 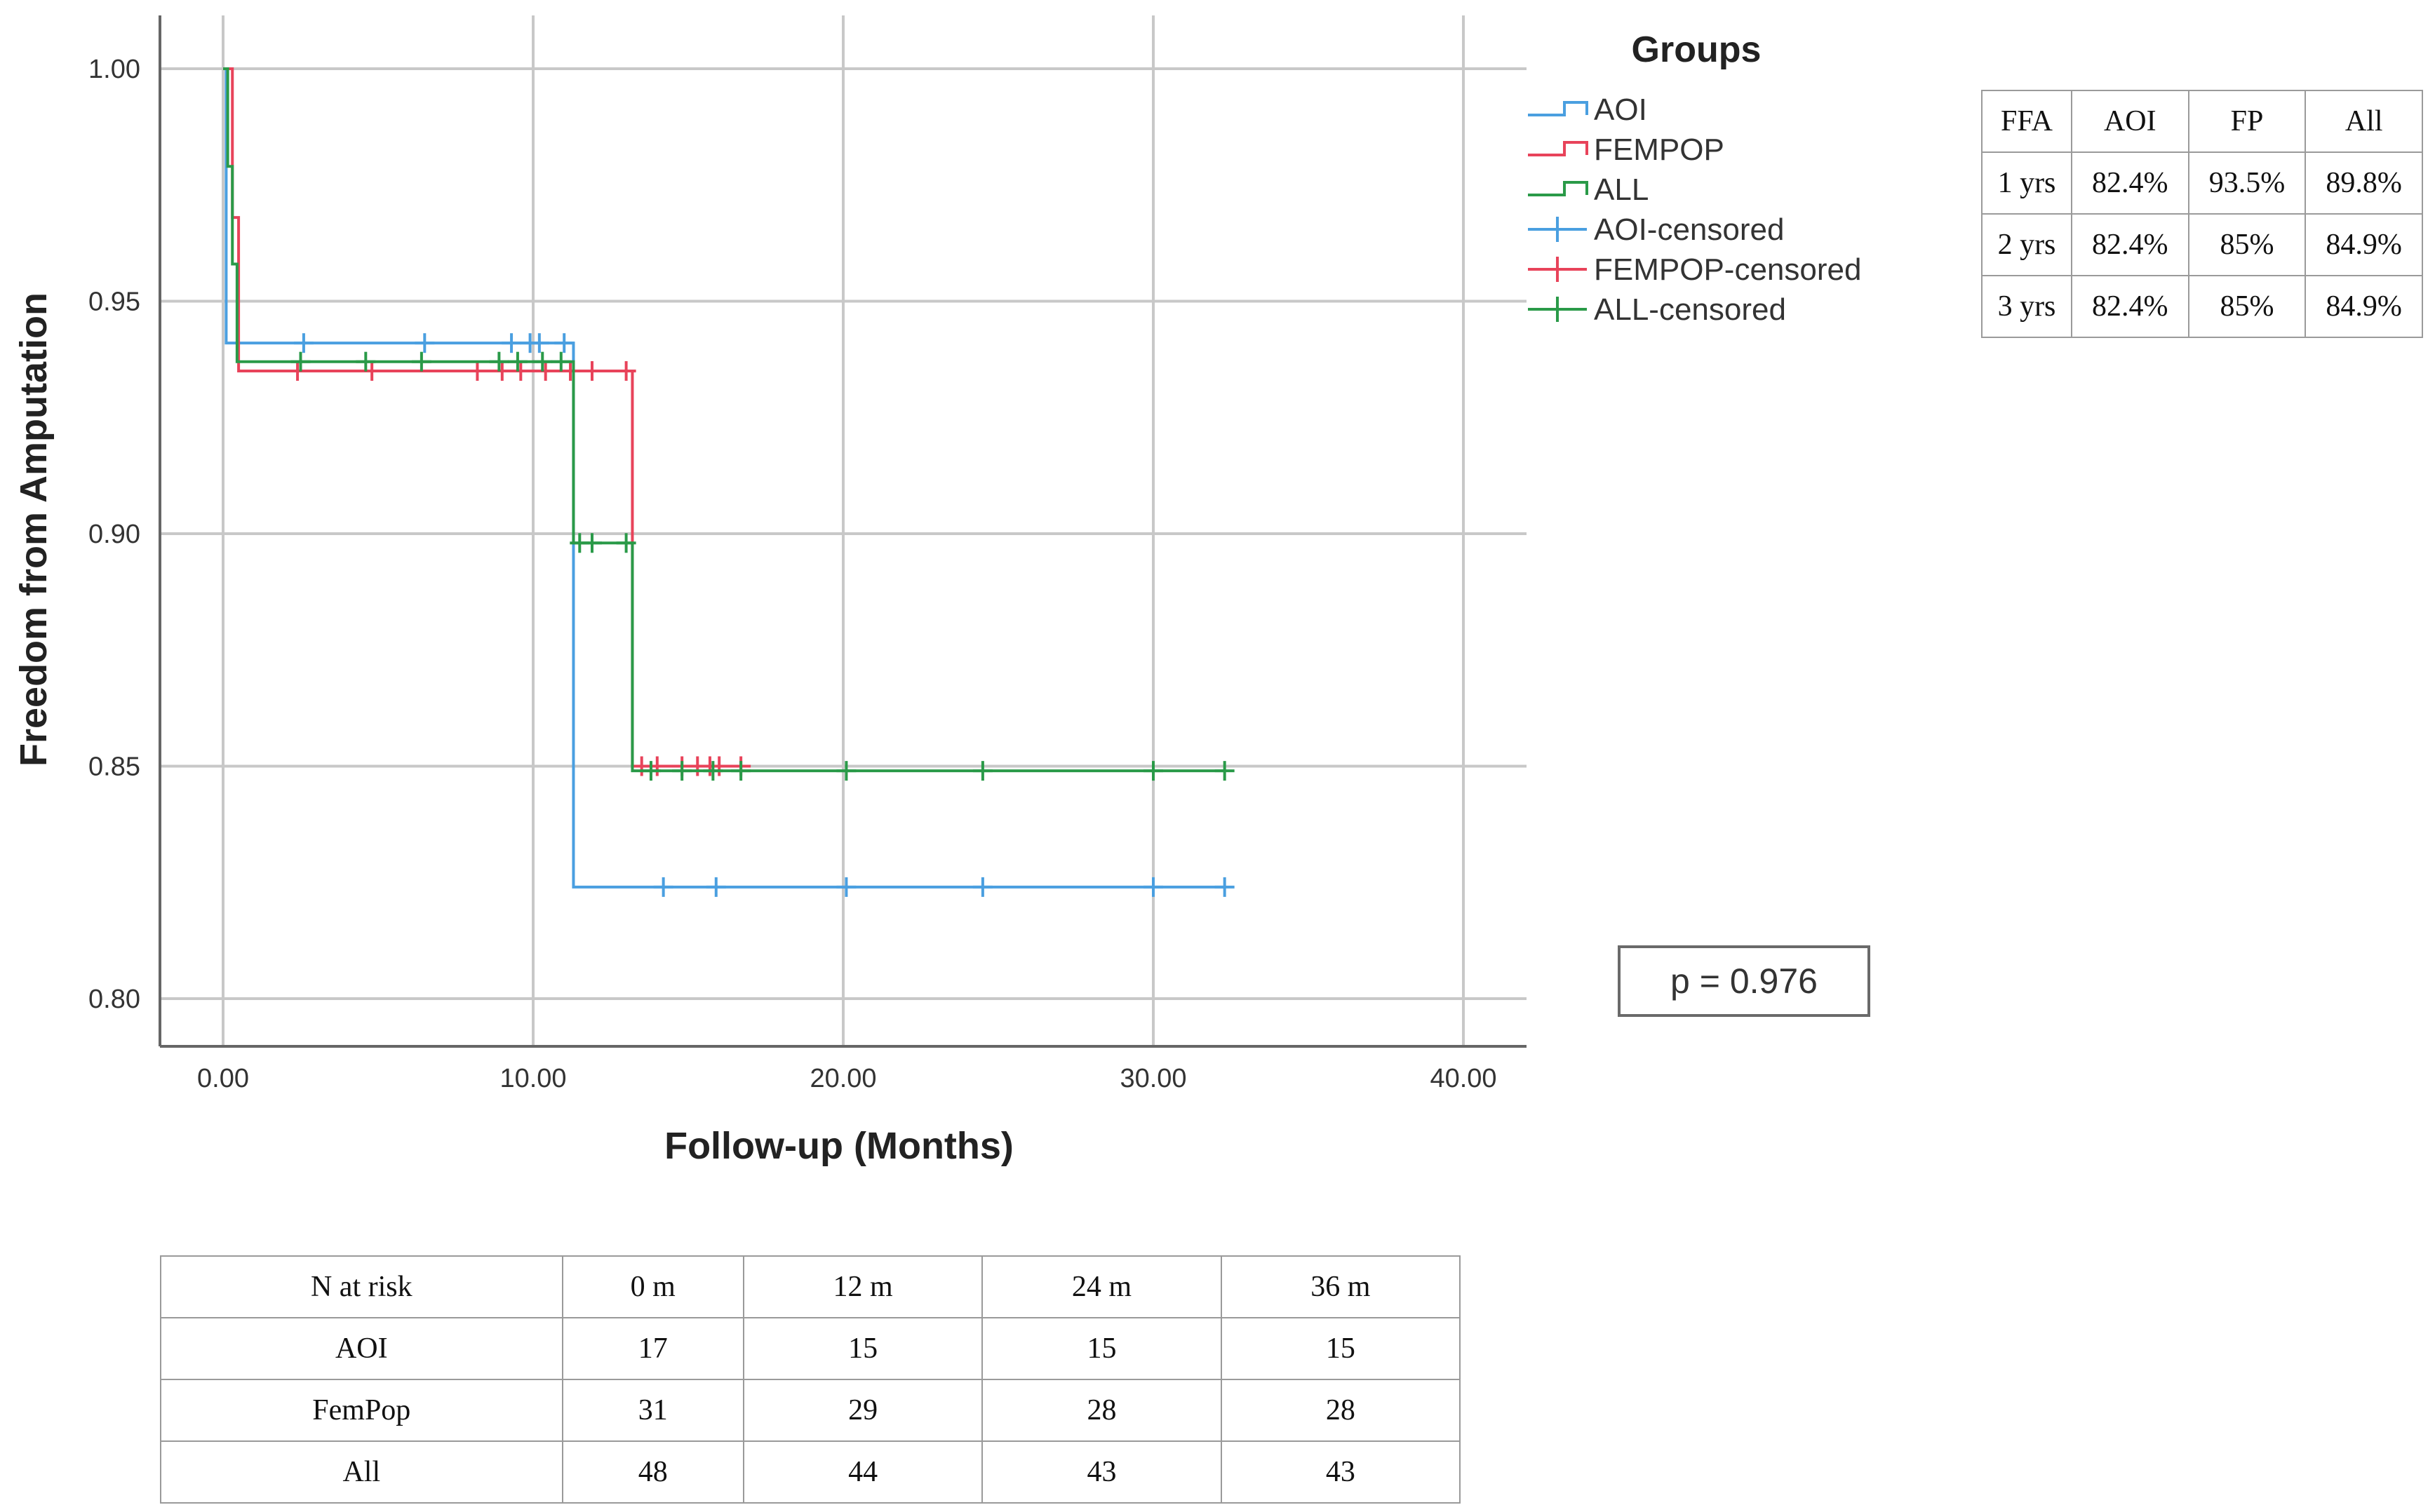 I want to click on x-axis-label: Follow-up (Months), so click(x=839, y=1146).